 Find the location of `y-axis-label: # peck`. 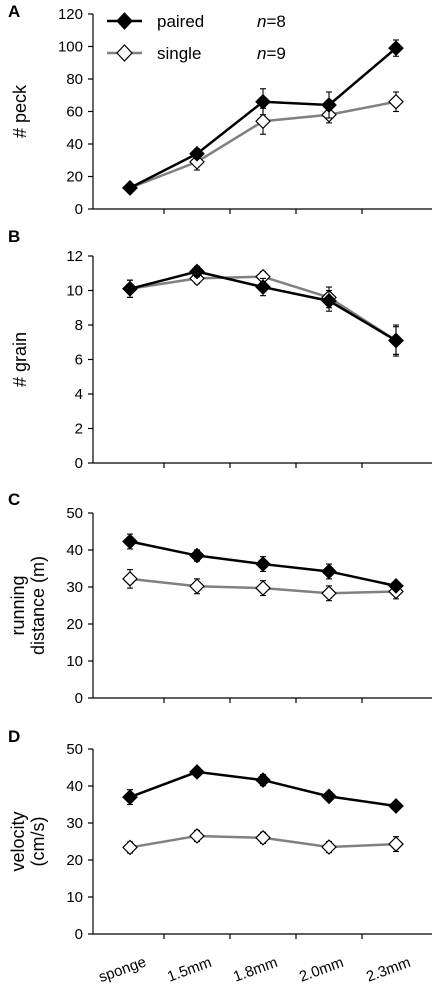

y-axis-label: # peck is located at coordinates (20, 111).